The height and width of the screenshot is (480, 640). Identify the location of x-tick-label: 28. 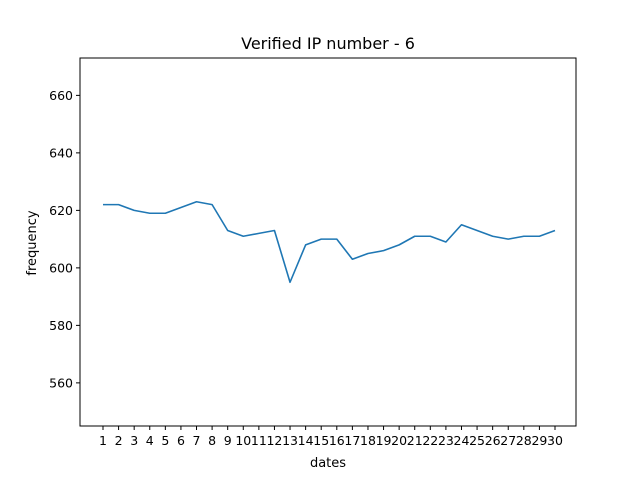
(524, 440).